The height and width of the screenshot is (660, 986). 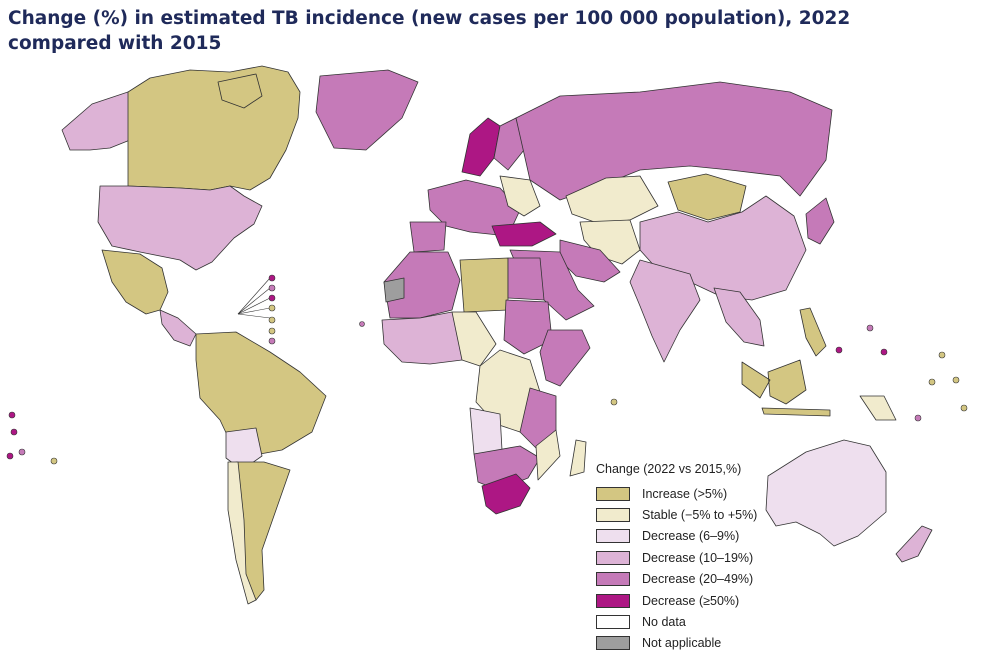 What do you see at coordinates (665, 311) in the screenshot?
I see `region-india` at bounding box center [665, 311].